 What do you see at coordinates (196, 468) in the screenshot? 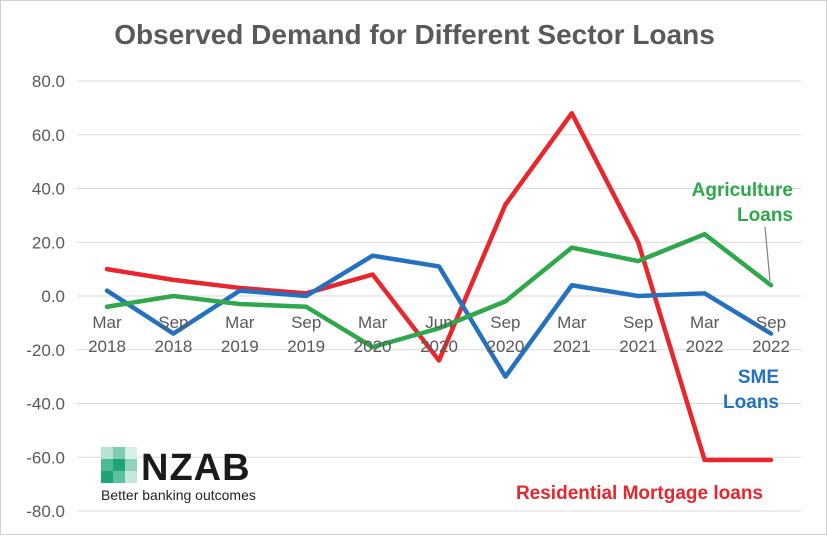
I see `logo-name: NZAB` at bounding box center [196, 468].